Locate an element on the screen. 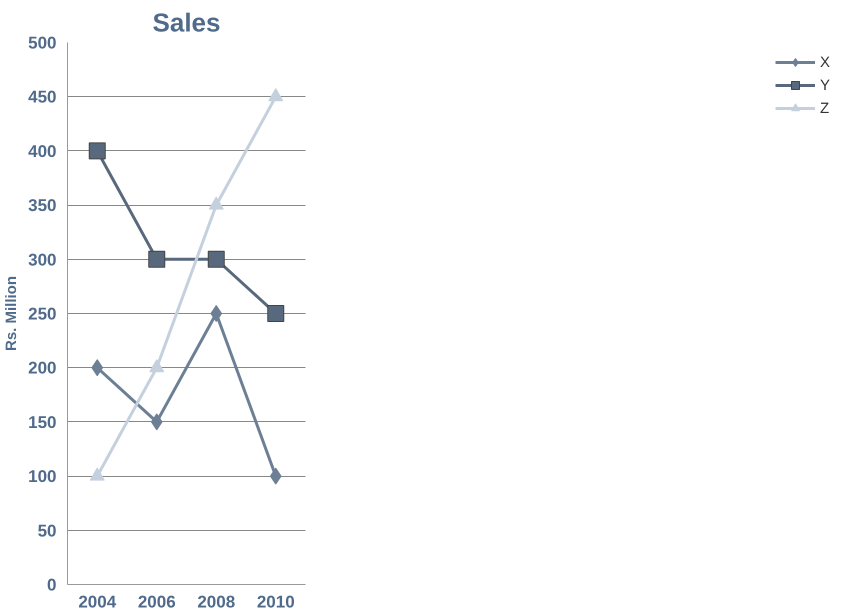 This screenshot has height=615, width=854. y-tick-label: 0 is located at coordinates (52, 585).